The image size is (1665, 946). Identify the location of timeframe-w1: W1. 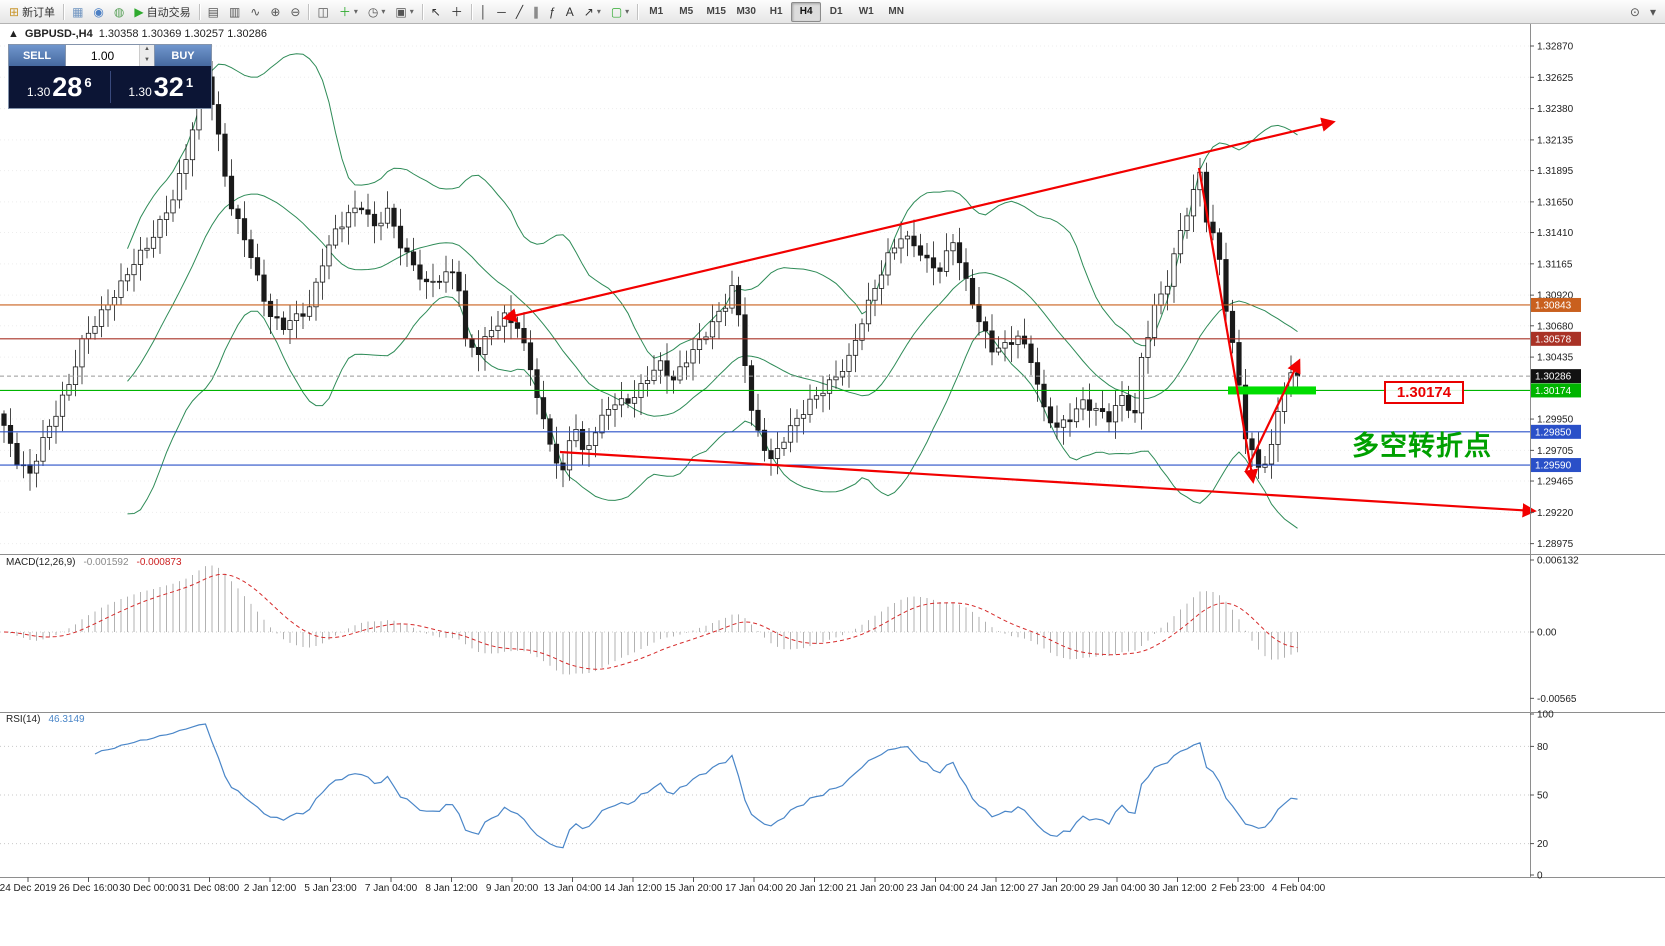
(866, 11).